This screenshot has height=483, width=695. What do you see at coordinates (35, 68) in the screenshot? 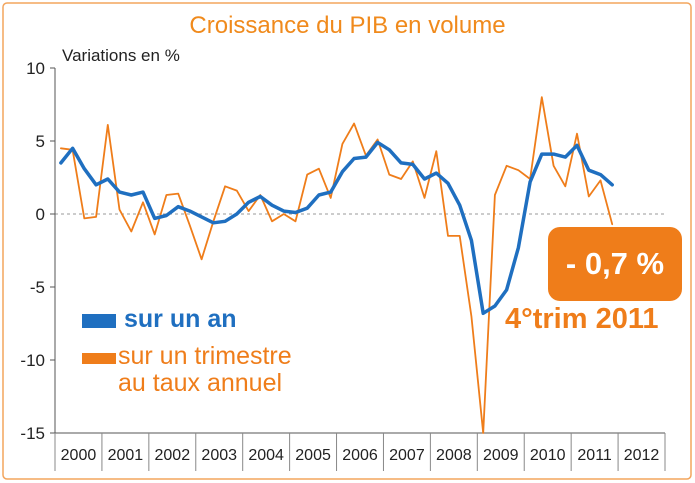
I see `y-tick-label: 10` at bounding box center [35, 68].